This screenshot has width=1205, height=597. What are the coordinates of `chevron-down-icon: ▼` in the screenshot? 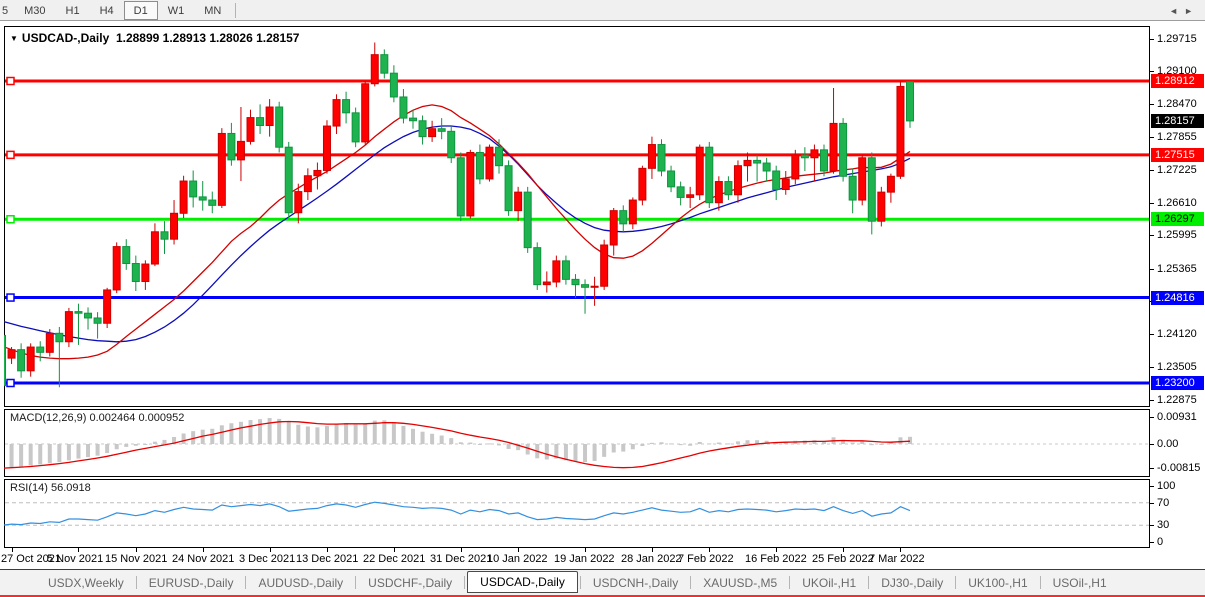 It's located at (14, 38).